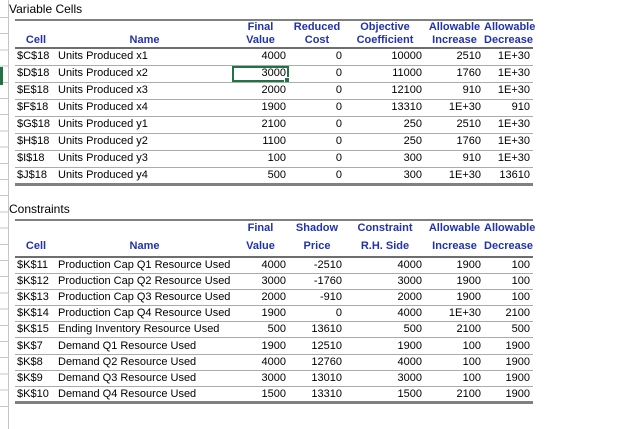 Image resolution: width=640 pixels, height=429 pixels. I want to click on cell-ref: $K$10, so click(33, 393).